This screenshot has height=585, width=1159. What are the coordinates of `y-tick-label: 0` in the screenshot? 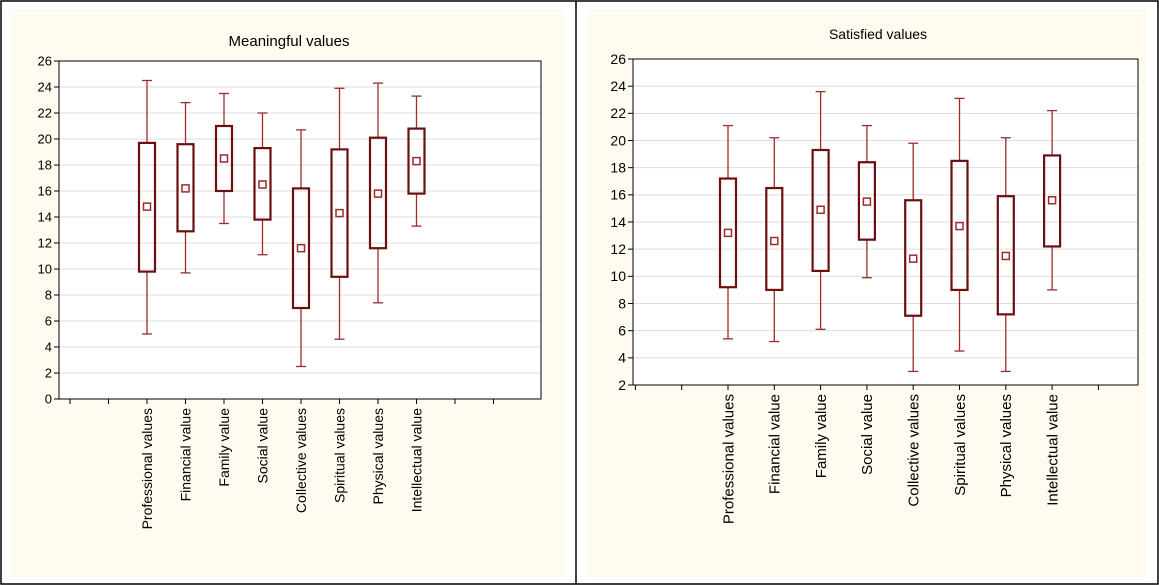 It's located at (48, 399).